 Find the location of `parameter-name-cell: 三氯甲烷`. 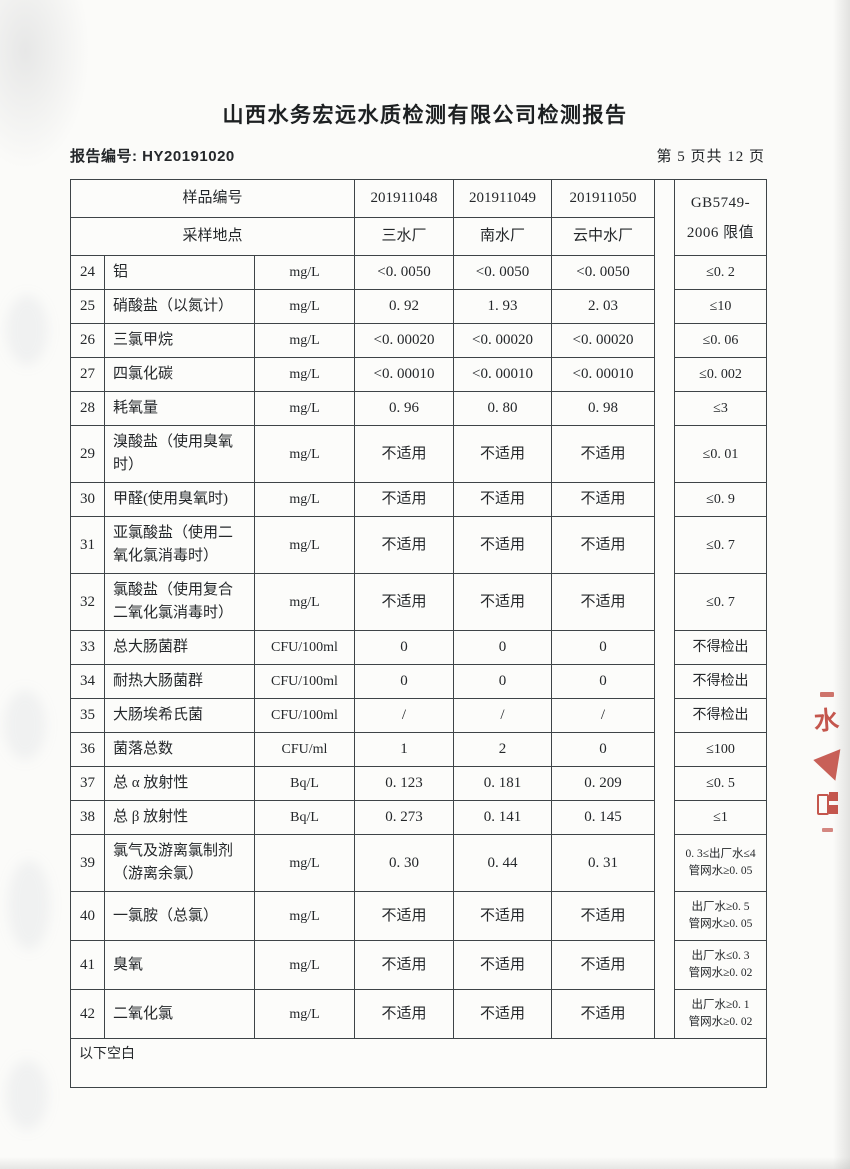

parameter-name-cell: 三氯甲烷 is located at coordinates (180, 341).